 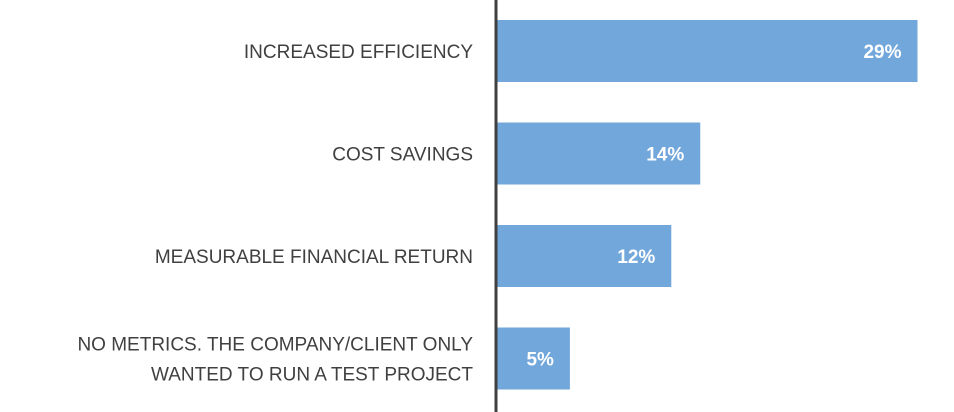 I want to click on category-label-1: INCREASED EFFICIENCY, so click(x=358, y=52).